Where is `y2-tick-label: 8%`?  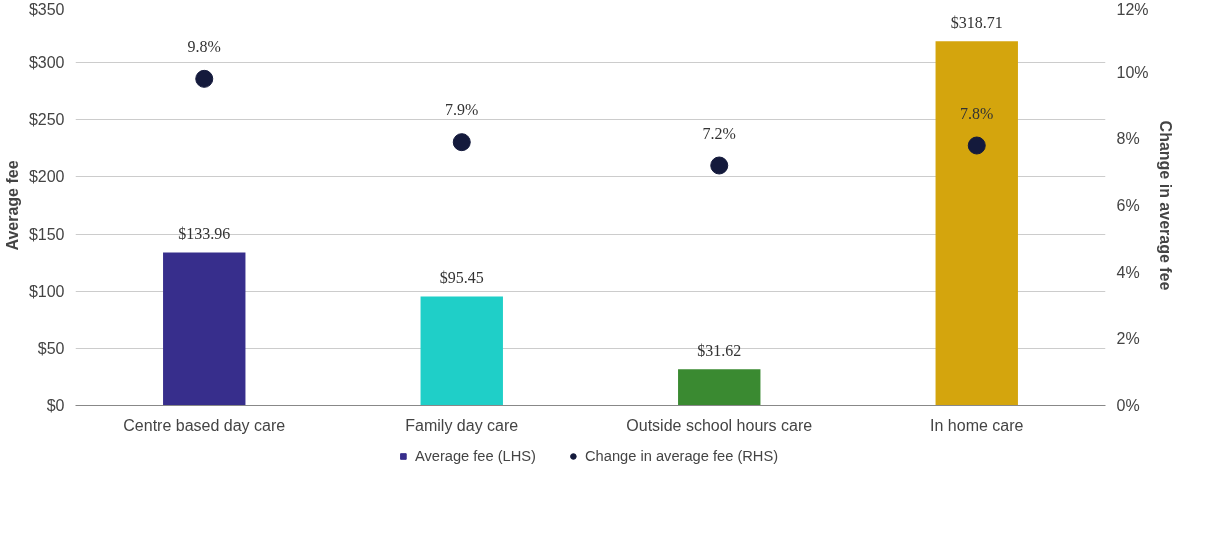 y2-tick-label: 8% is located at coordinates (1128, 139).